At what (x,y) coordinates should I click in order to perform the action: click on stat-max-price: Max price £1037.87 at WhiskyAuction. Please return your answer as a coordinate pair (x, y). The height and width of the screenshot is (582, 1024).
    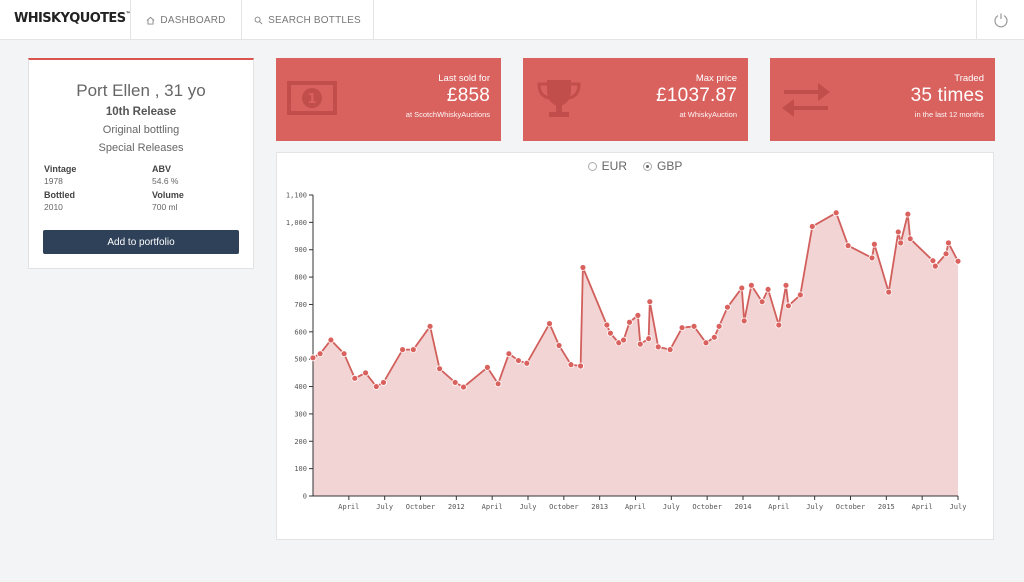
    Looking at the image, I should click on (635, 99).